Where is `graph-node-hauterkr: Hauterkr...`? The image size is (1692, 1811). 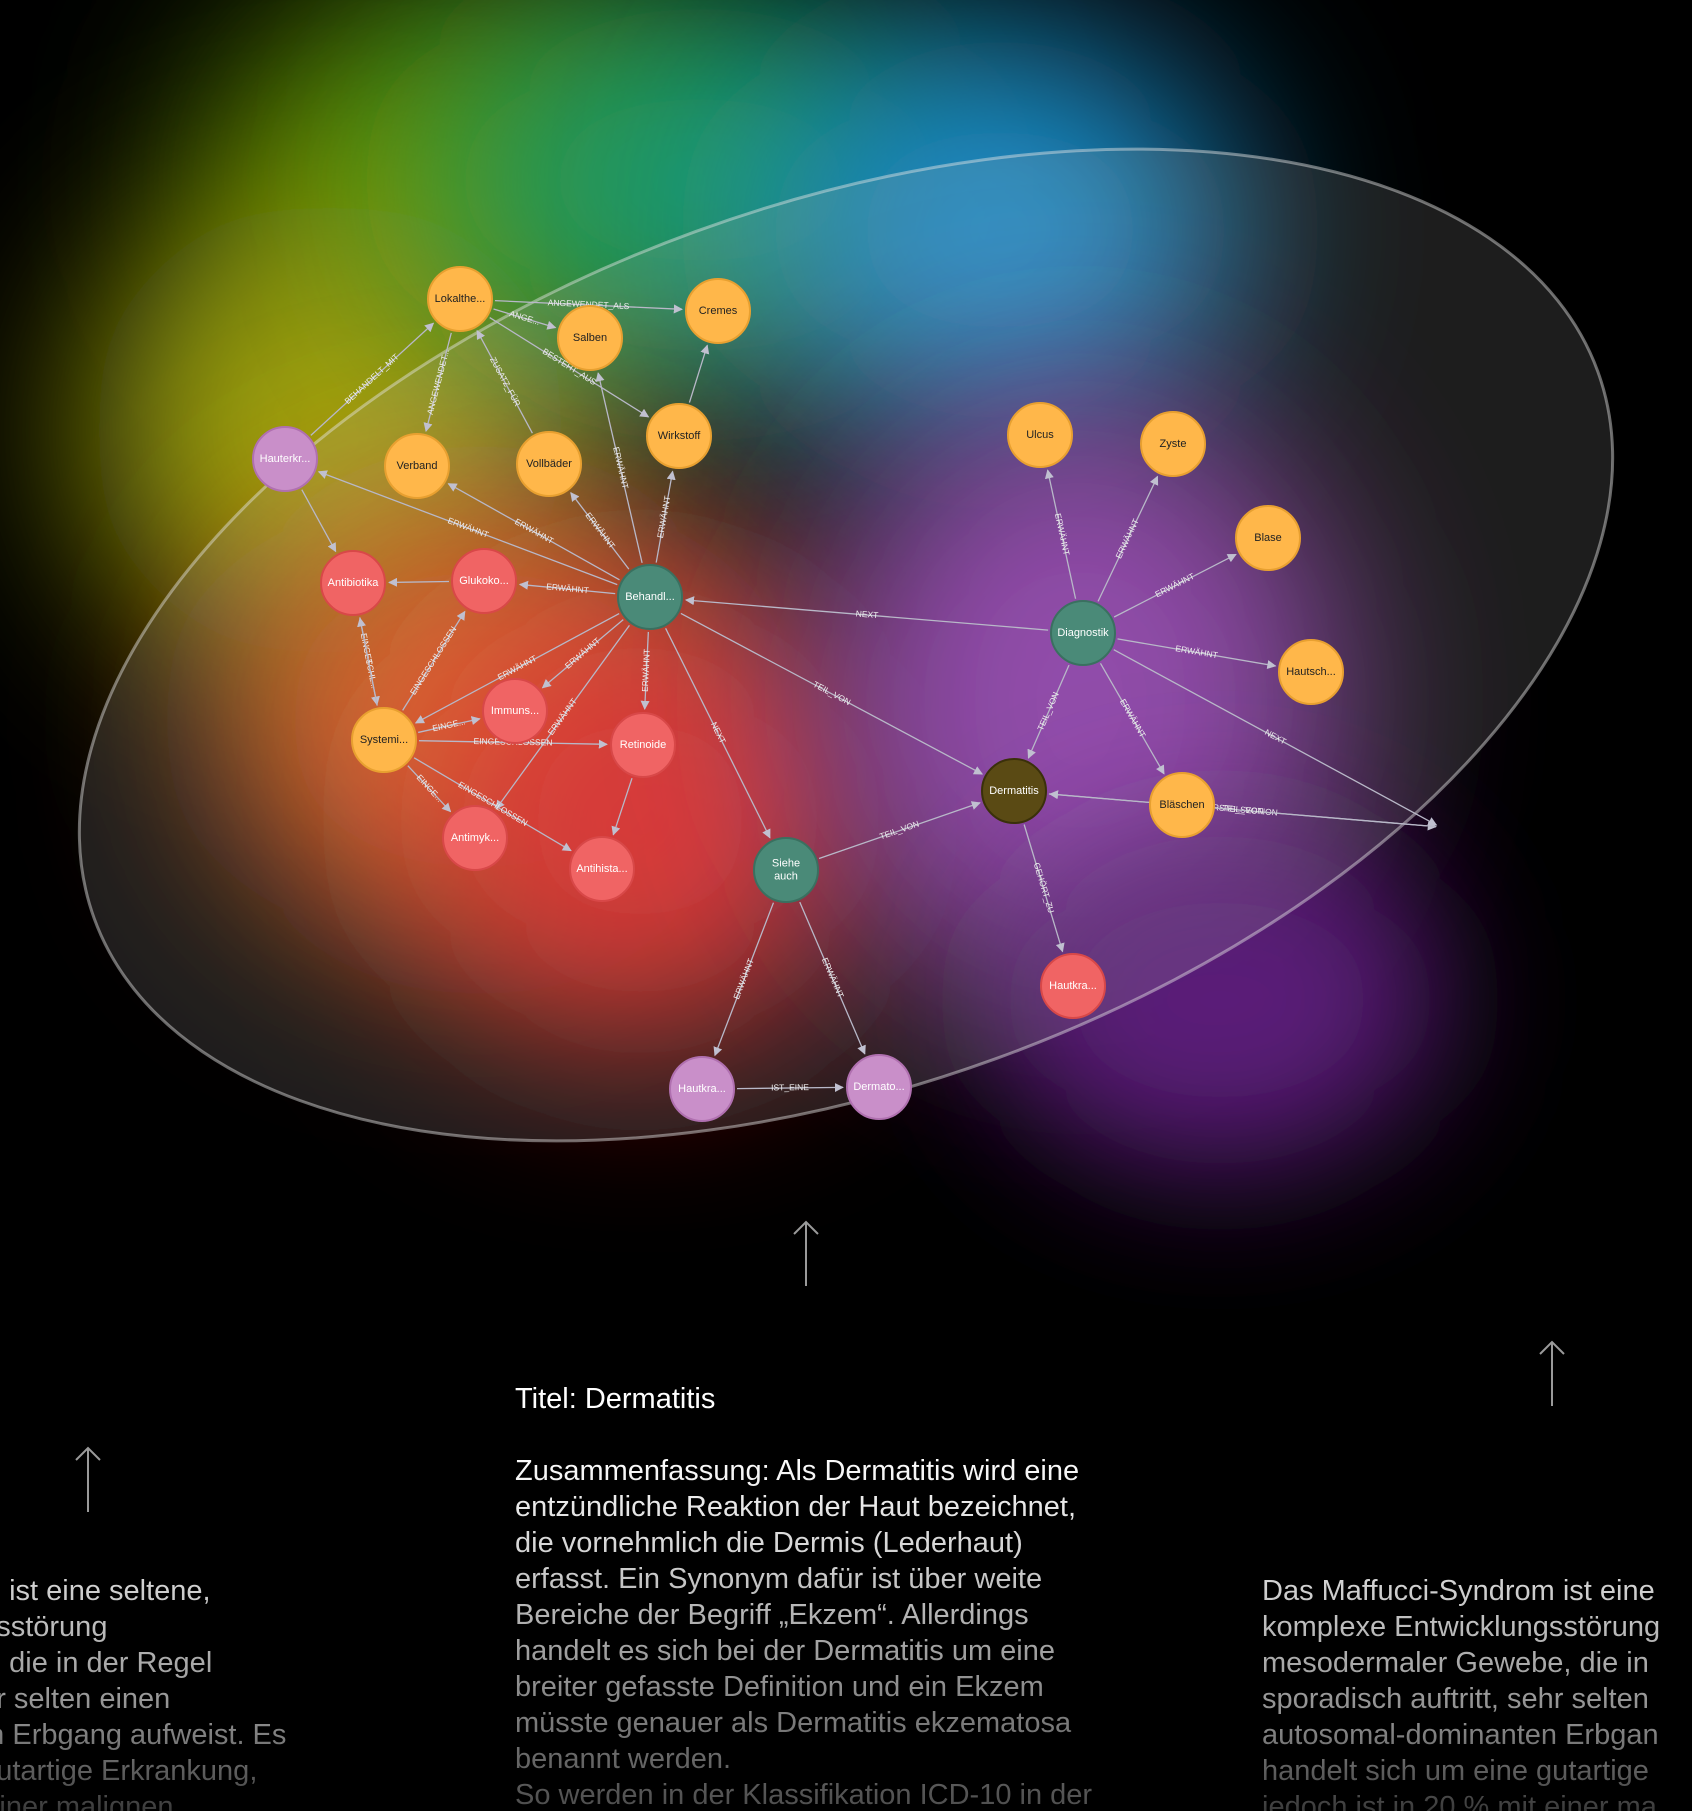
graph-node-hauterkr: Hauterkr... is located at coordinates (285, 459).